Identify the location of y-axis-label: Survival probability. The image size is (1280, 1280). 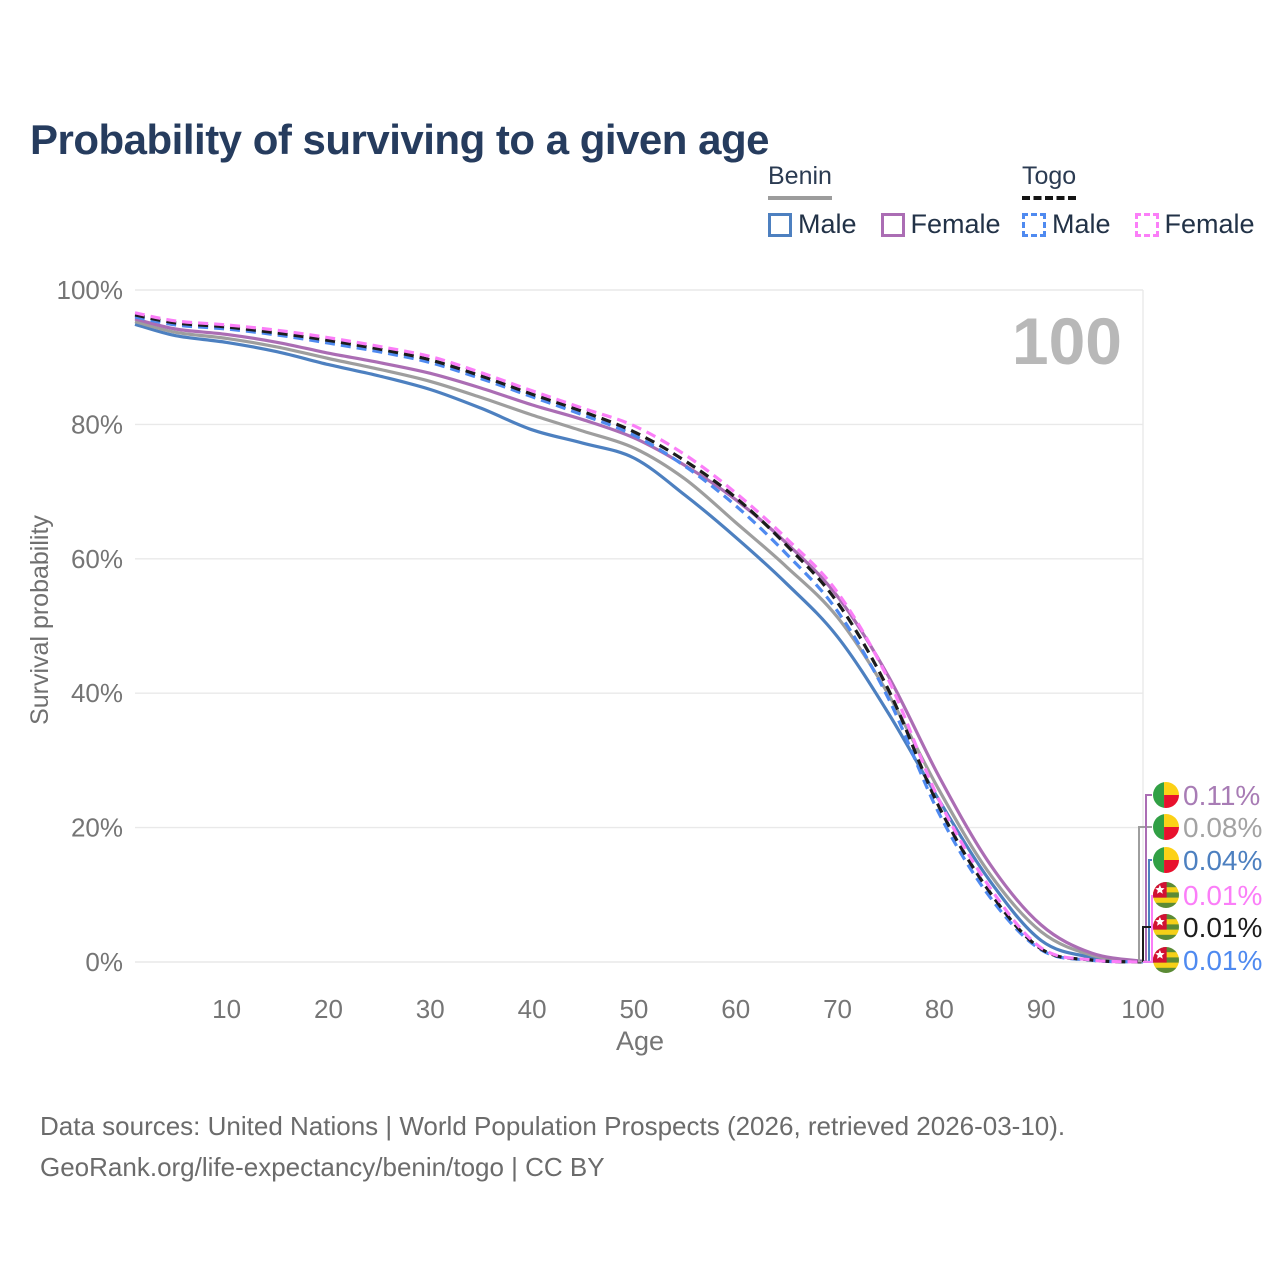
(40, 620).